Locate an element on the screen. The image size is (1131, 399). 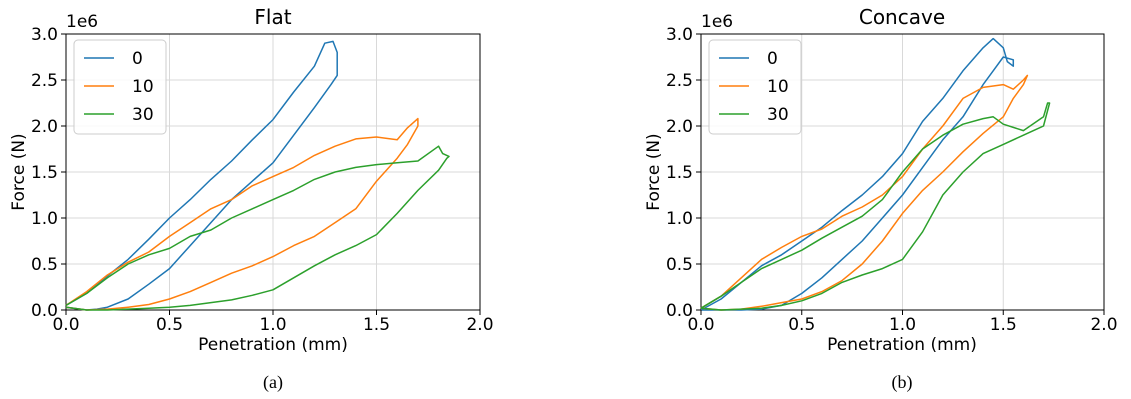
chart-title: Concave is located at coordinates (902, 17).